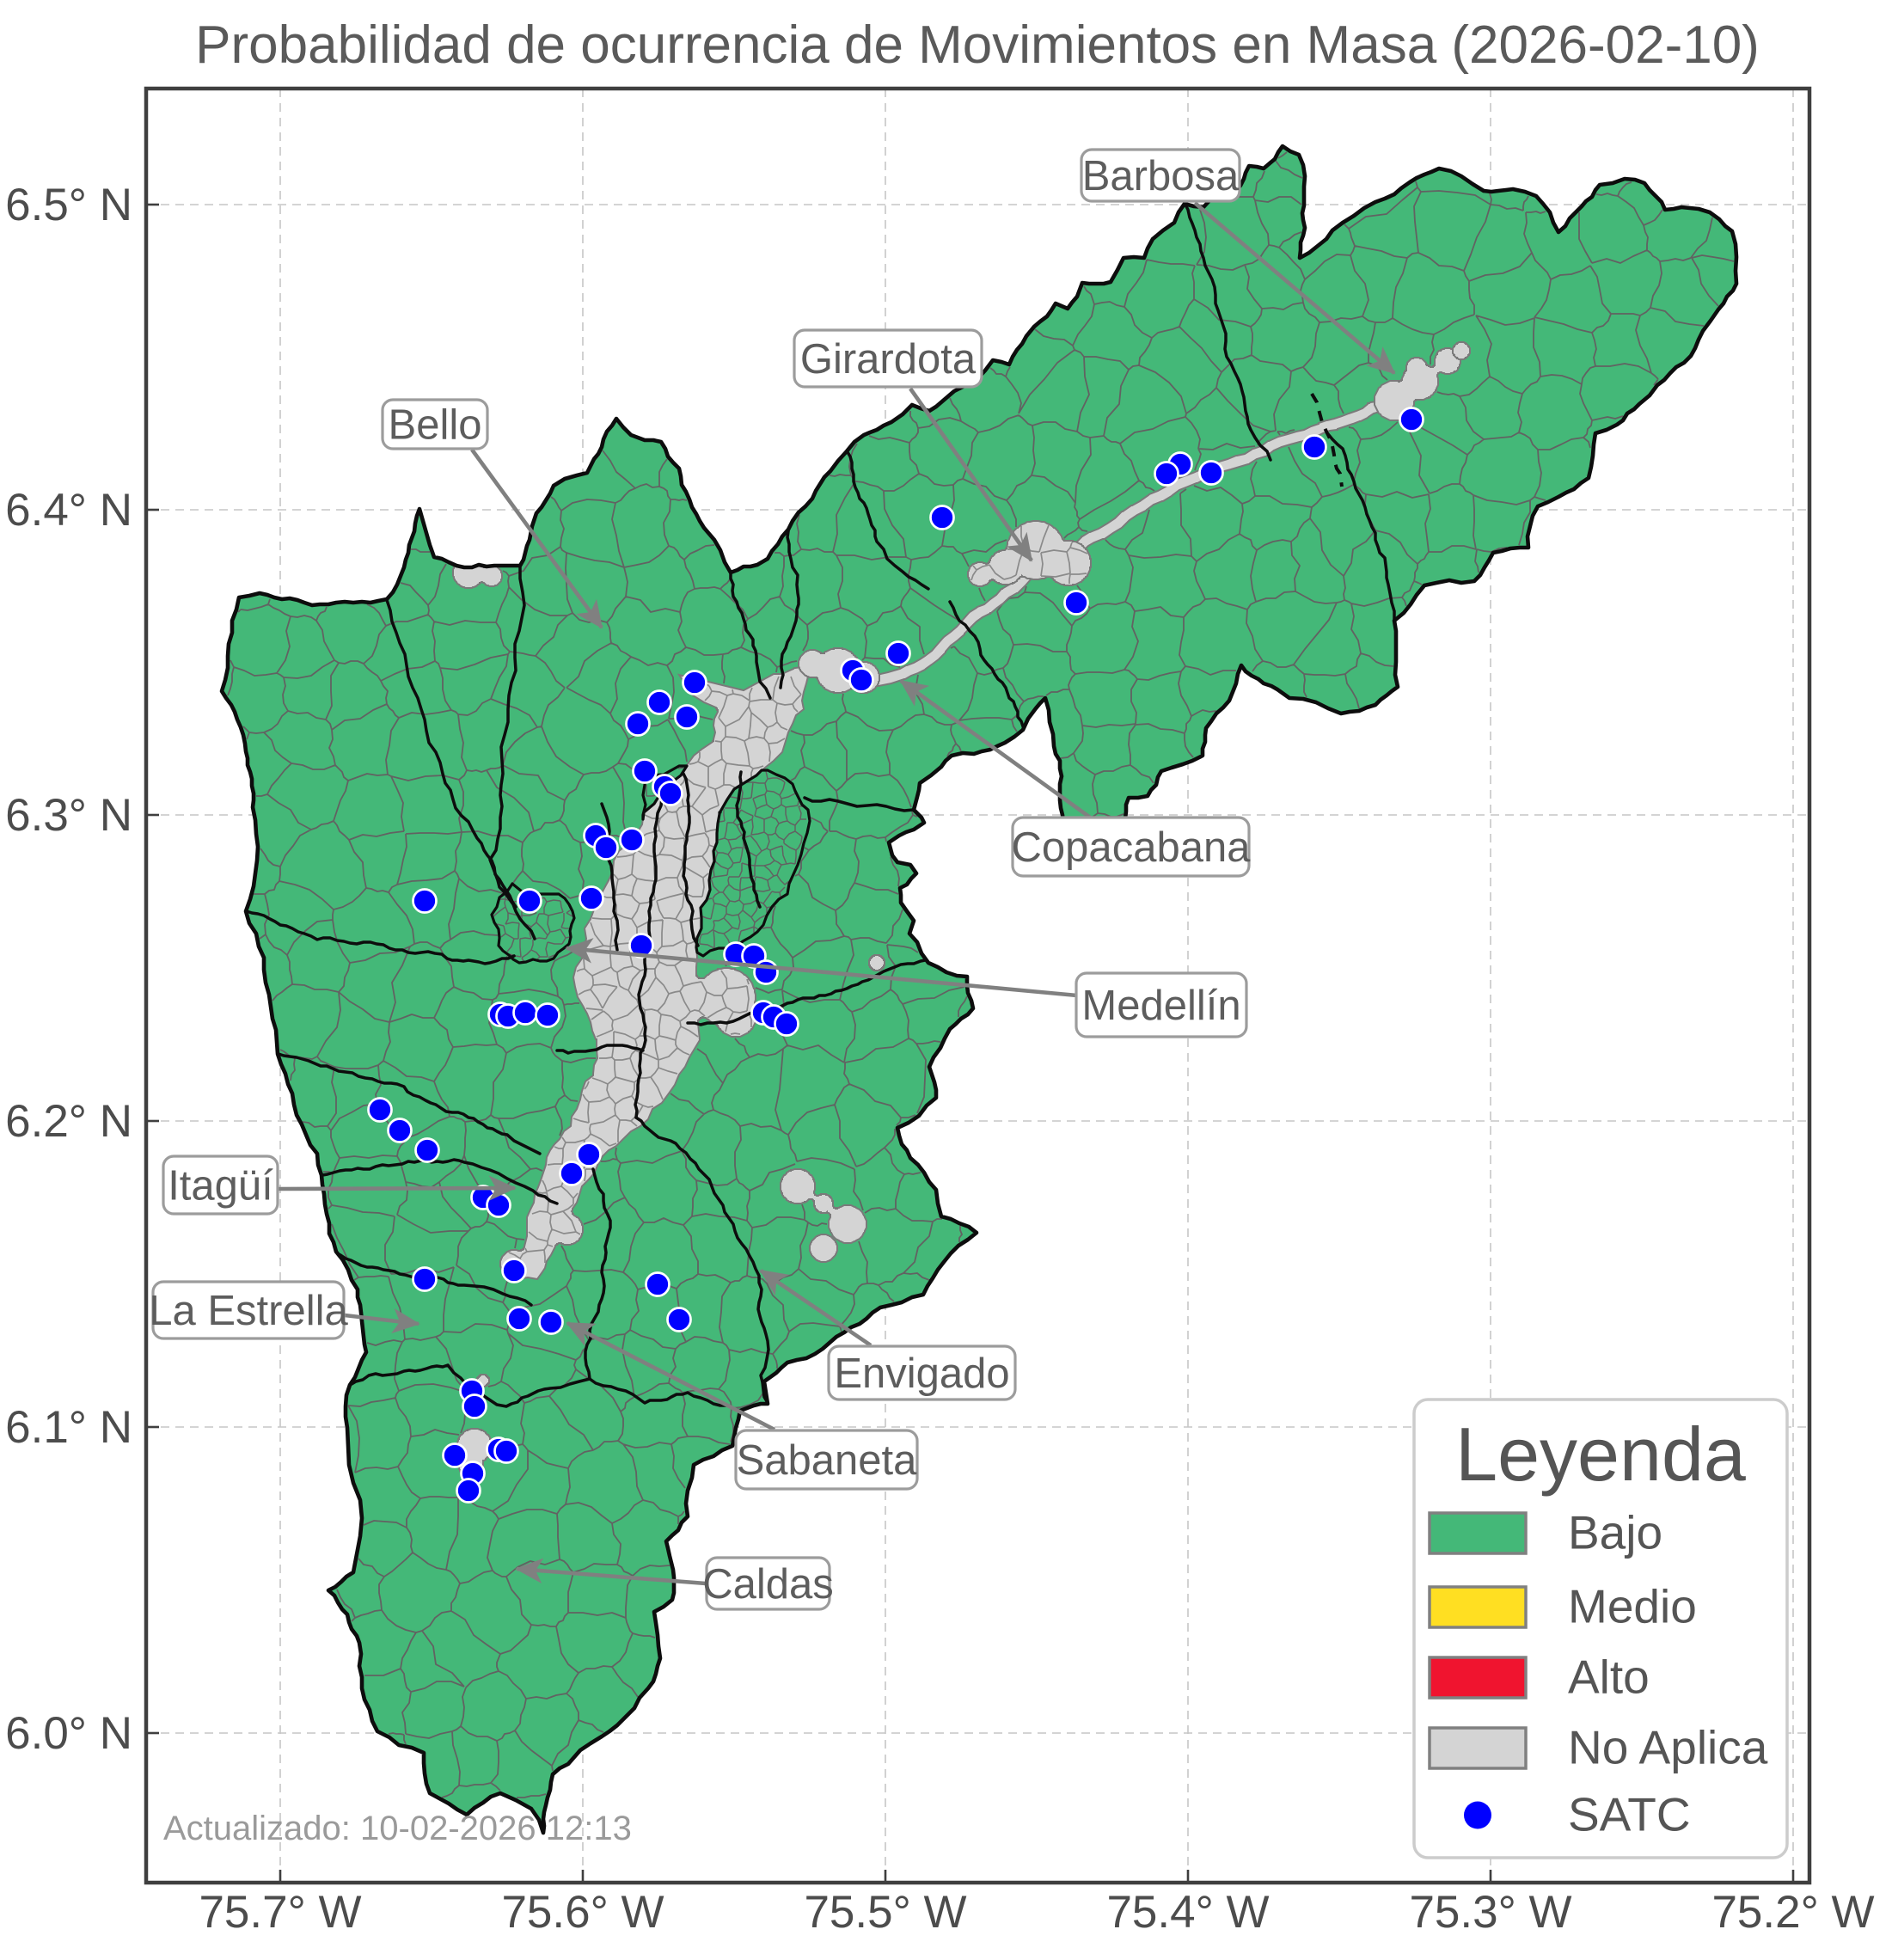 The height and width of the screenshot is (1960, 1892). I want to click on annotation-laestrella: La Estrella, so click(284, 1310).